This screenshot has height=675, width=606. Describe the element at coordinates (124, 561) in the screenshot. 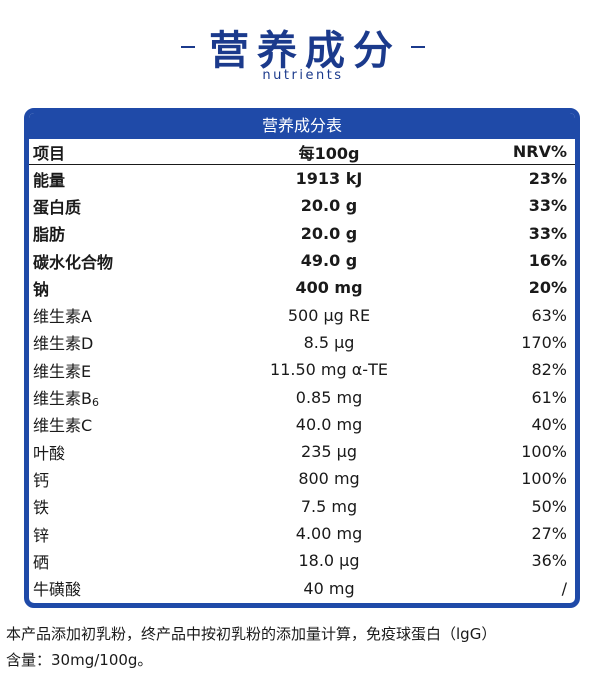

I see `row-item-name: 硒` at that location.